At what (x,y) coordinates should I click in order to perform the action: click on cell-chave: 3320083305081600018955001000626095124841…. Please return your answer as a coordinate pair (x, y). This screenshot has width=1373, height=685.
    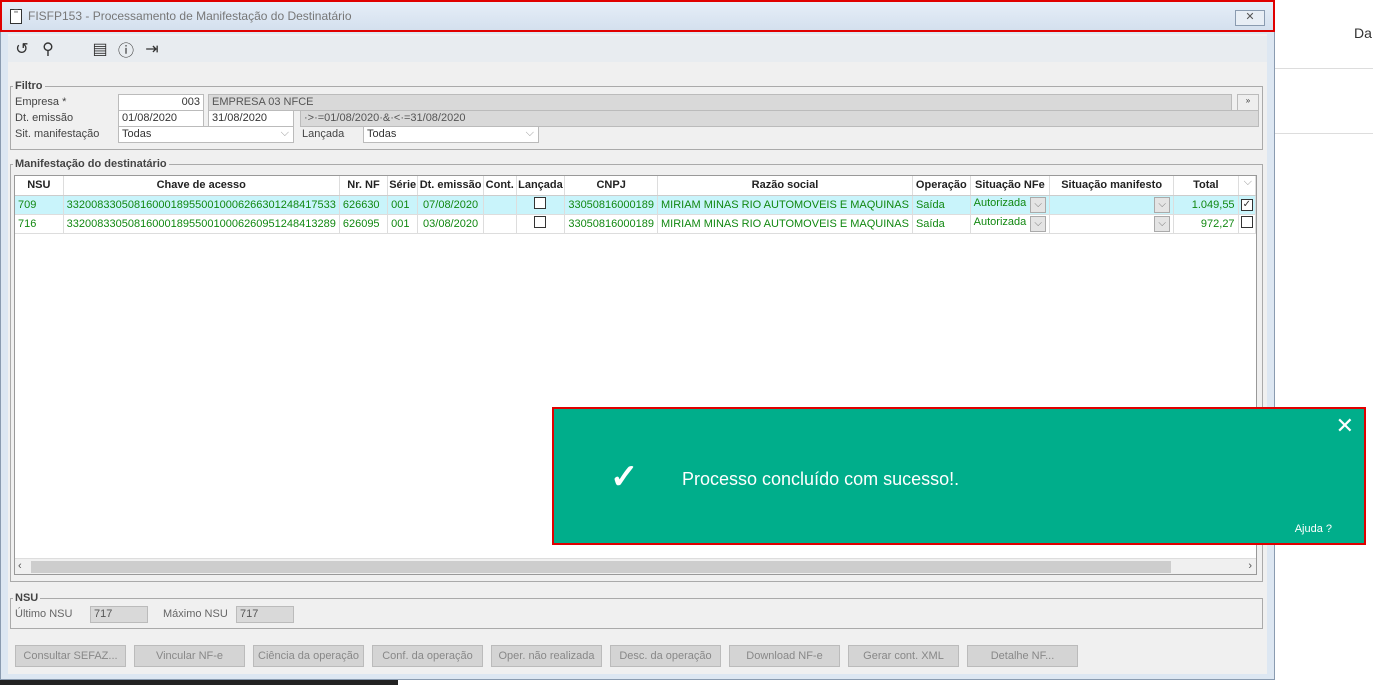
    Looking at the image, I should click on (201, 224).